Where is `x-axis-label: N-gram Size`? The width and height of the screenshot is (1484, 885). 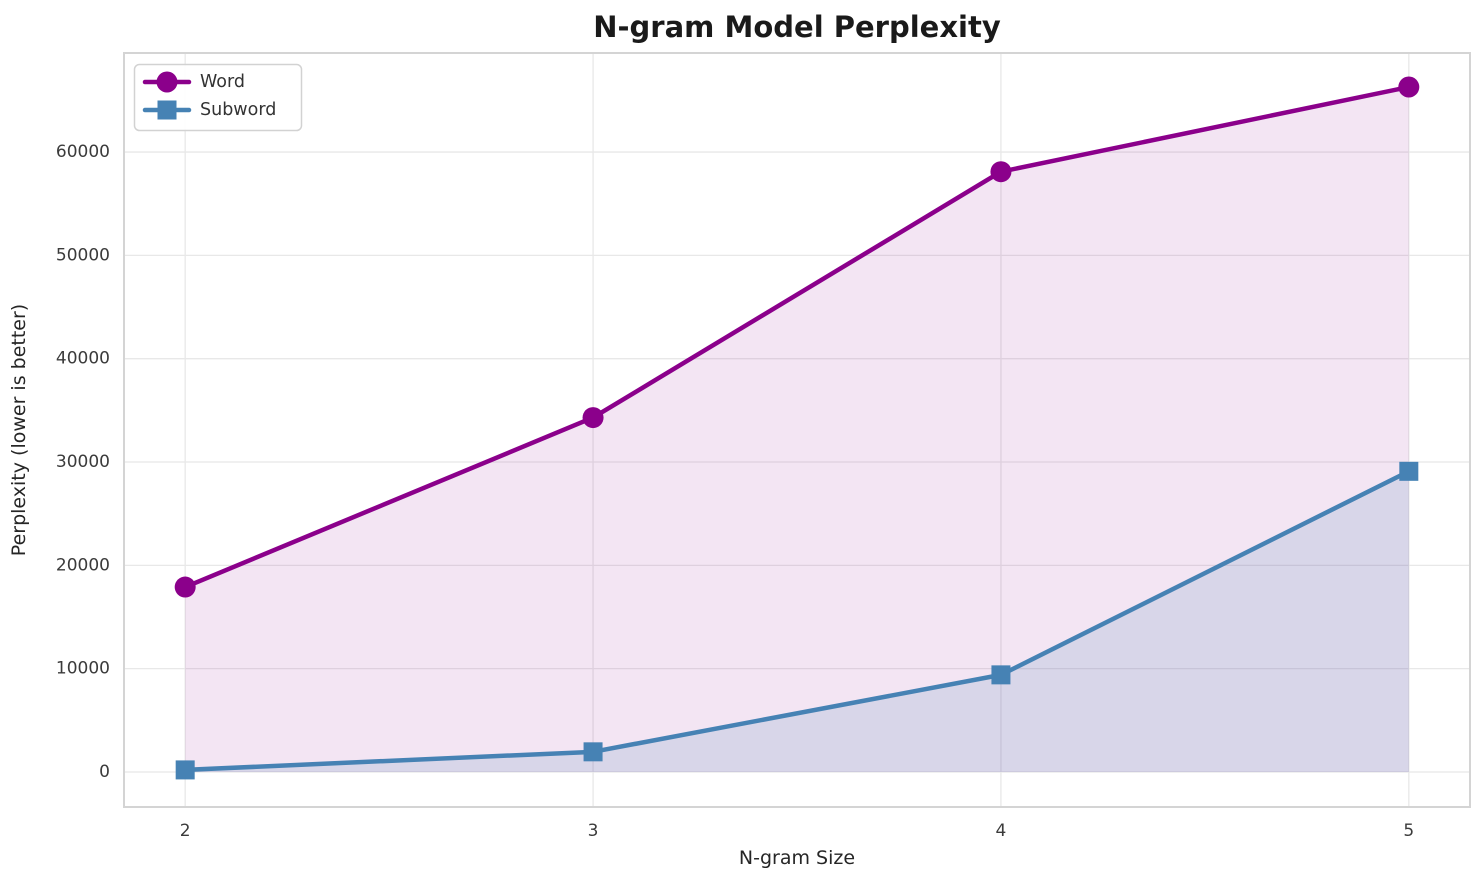 x-axis-label: N-gram Size is located at coordinates (797, 858).